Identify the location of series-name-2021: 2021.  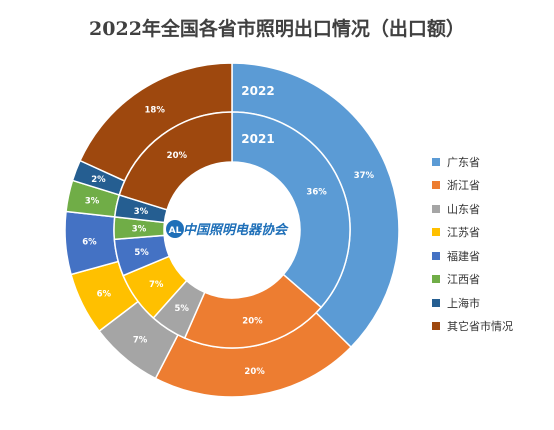
(257, 139).